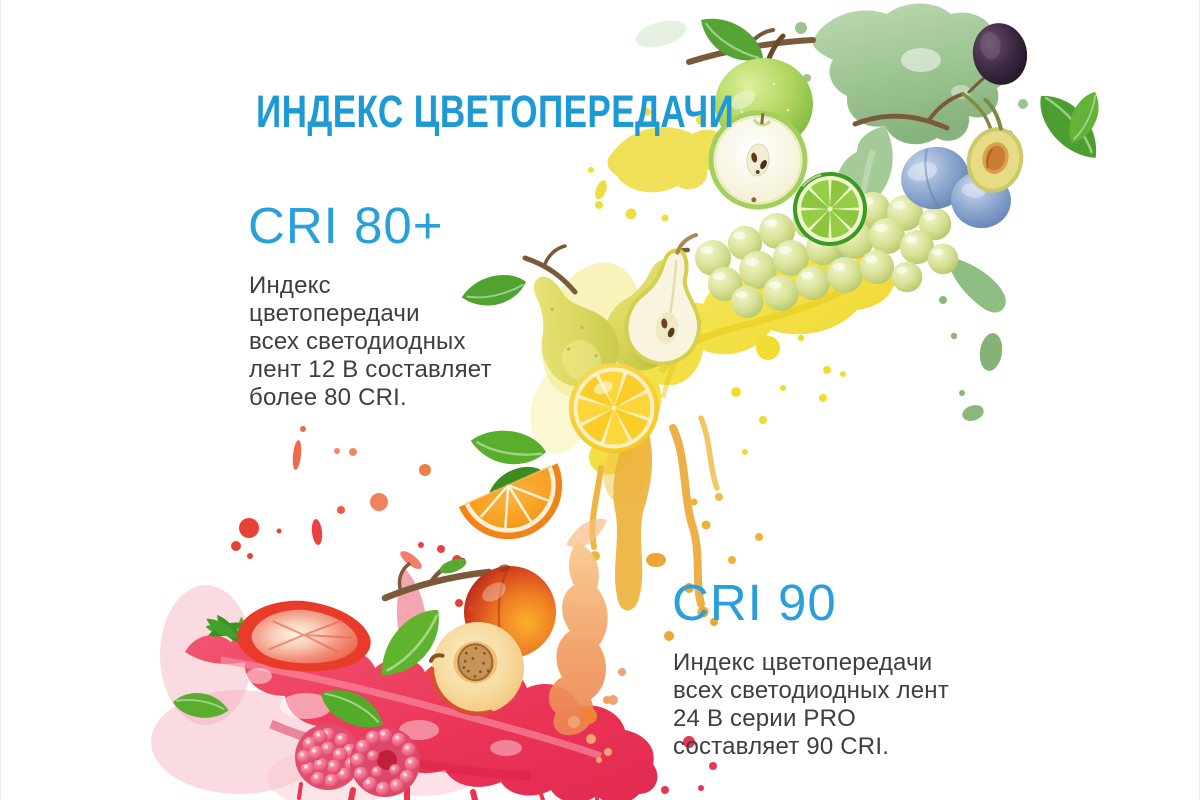 Image resolution: width=1200 pixels, height=800 pixels. Describe the element at coordinates (357, 341) in the screenshot. I see `cri80-line: всех светодиодных` at that location.